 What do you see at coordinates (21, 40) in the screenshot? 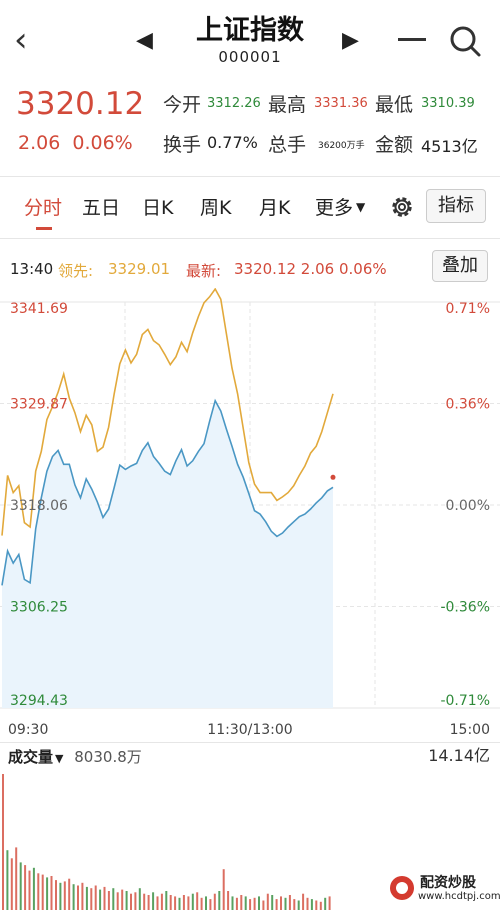
I see `back-chevron-icon: ‹` at bounding box center [21, 40].